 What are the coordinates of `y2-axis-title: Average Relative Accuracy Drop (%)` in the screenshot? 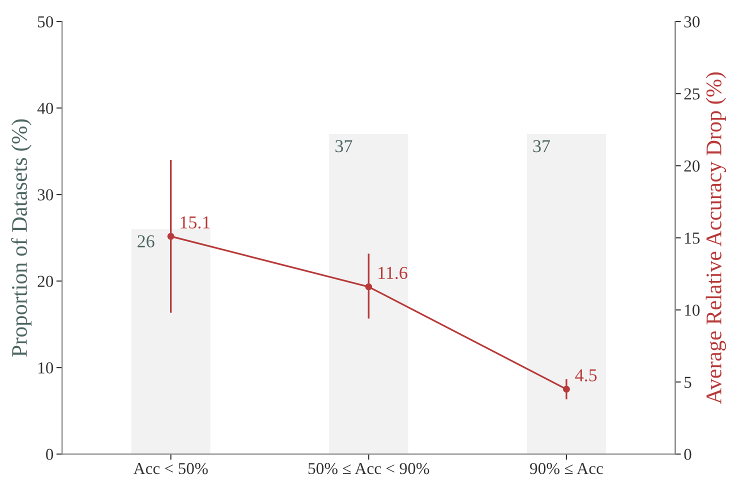 It's located at (716, 238).